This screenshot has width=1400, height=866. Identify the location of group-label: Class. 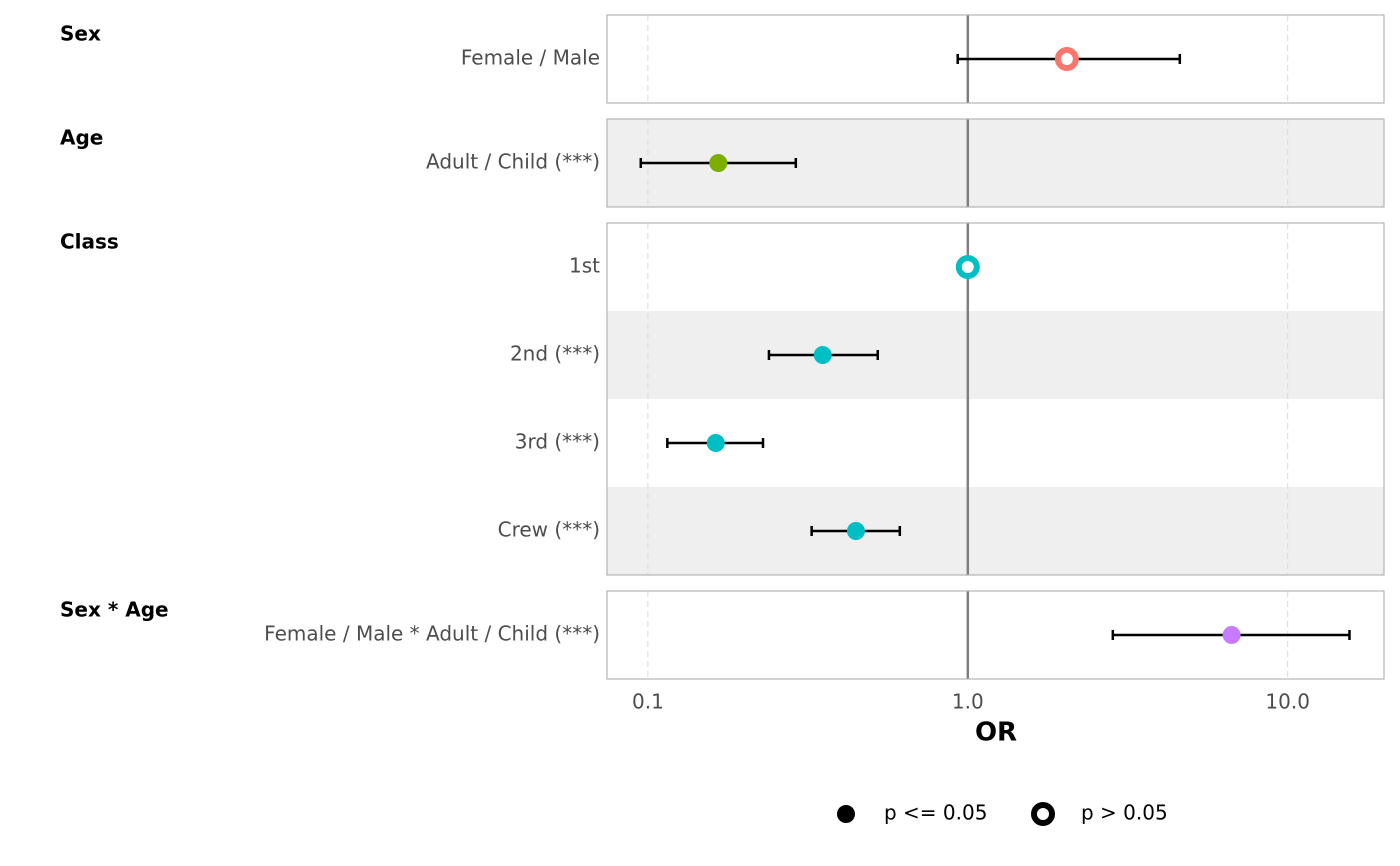
(89, 242).